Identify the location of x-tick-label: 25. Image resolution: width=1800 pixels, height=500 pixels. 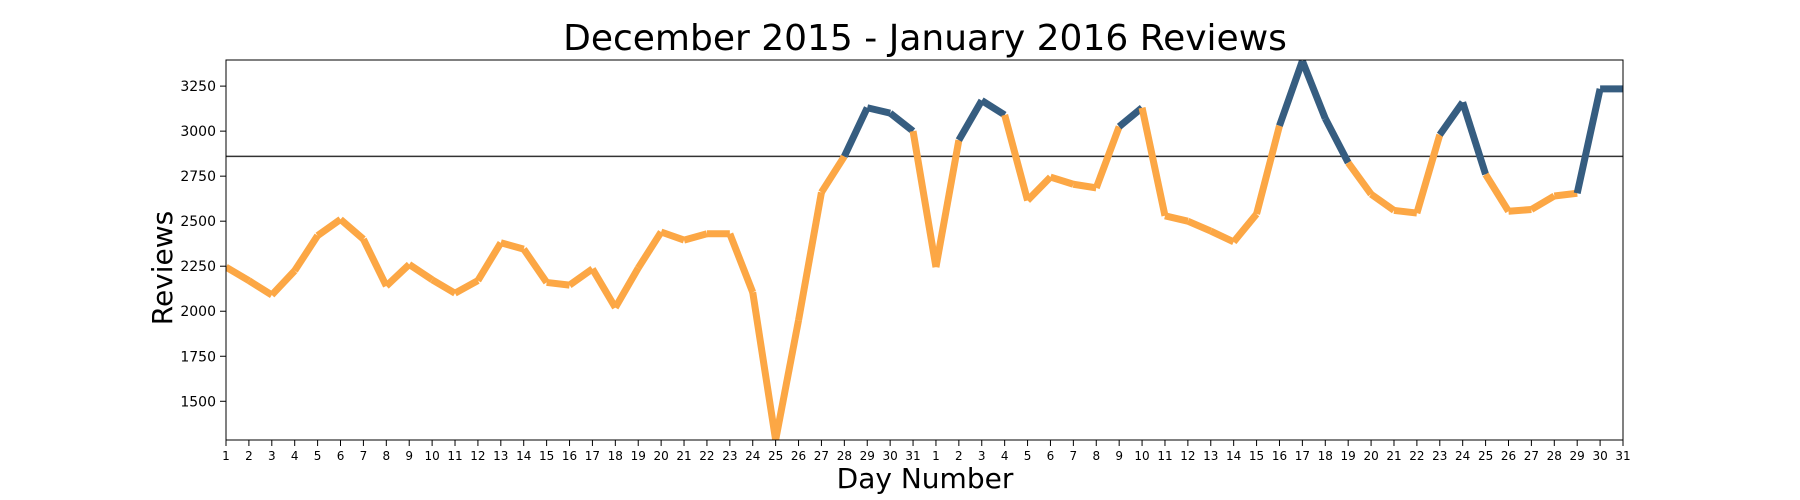
(1485, 456).